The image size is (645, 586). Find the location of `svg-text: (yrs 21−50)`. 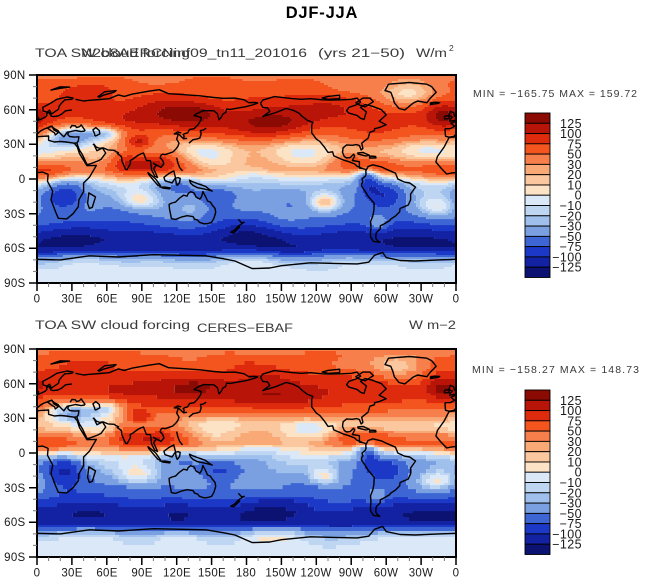

svg-text: (yrs 21−50) is located at coordinates (361, 54).